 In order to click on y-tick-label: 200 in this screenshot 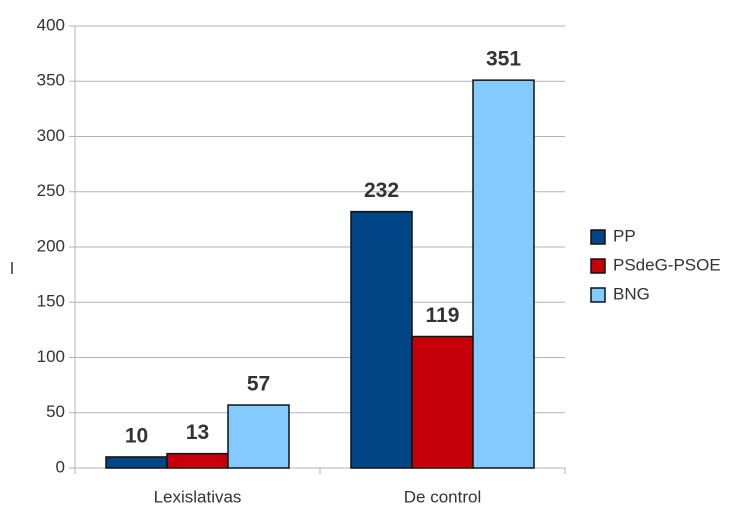, I will do `click(51, 245)`.